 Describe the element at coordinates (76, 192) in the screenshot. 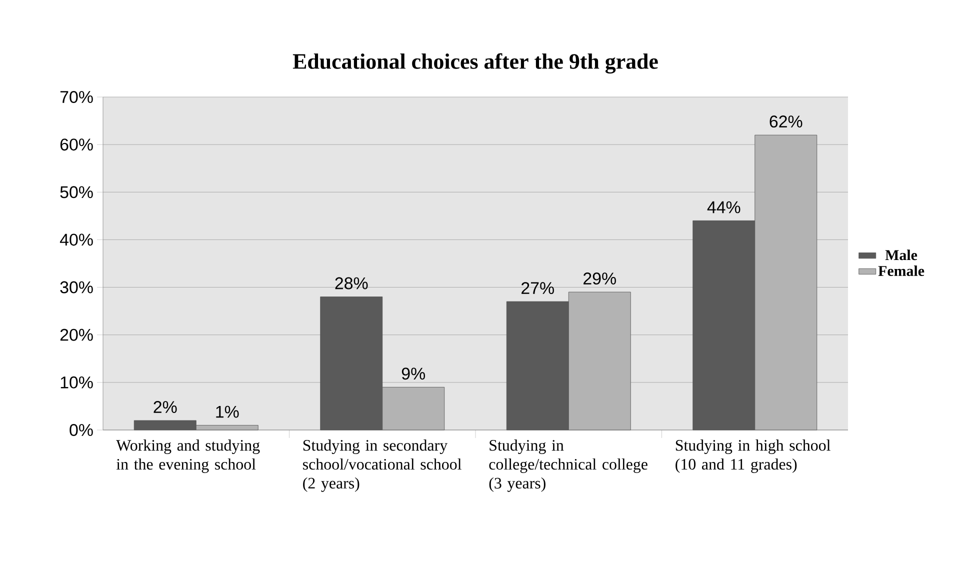

I see `y-tick-label: 50%` at that location.